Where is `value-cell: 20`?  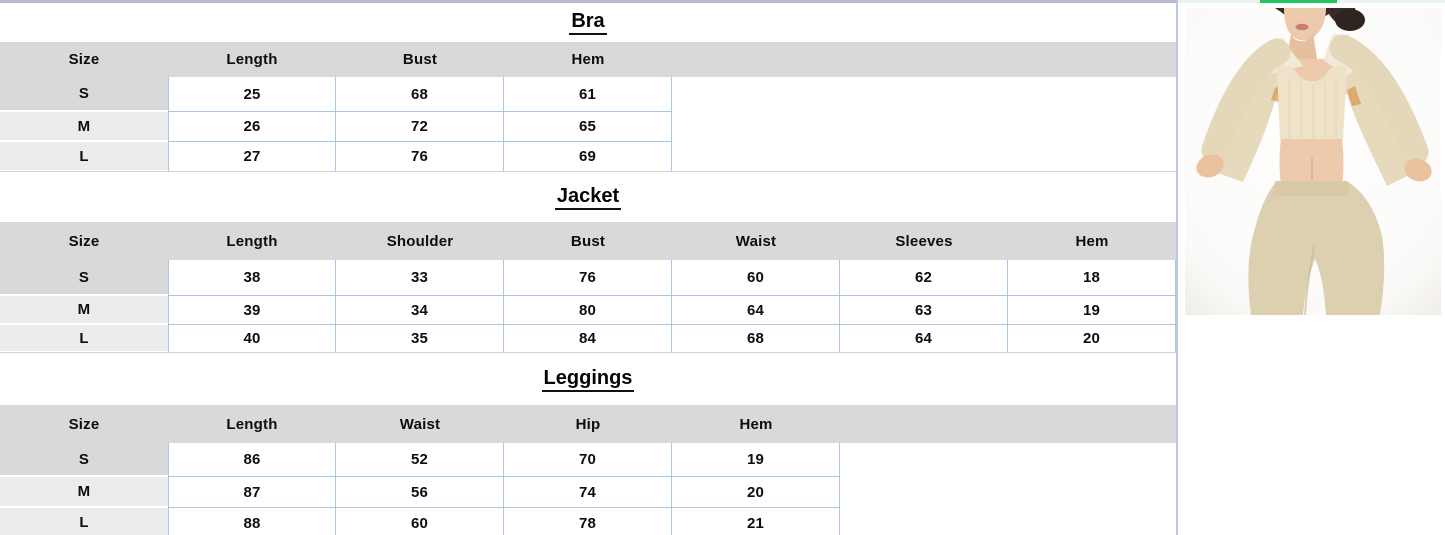
value-cell: 20 is located at coordinates (756, 492).